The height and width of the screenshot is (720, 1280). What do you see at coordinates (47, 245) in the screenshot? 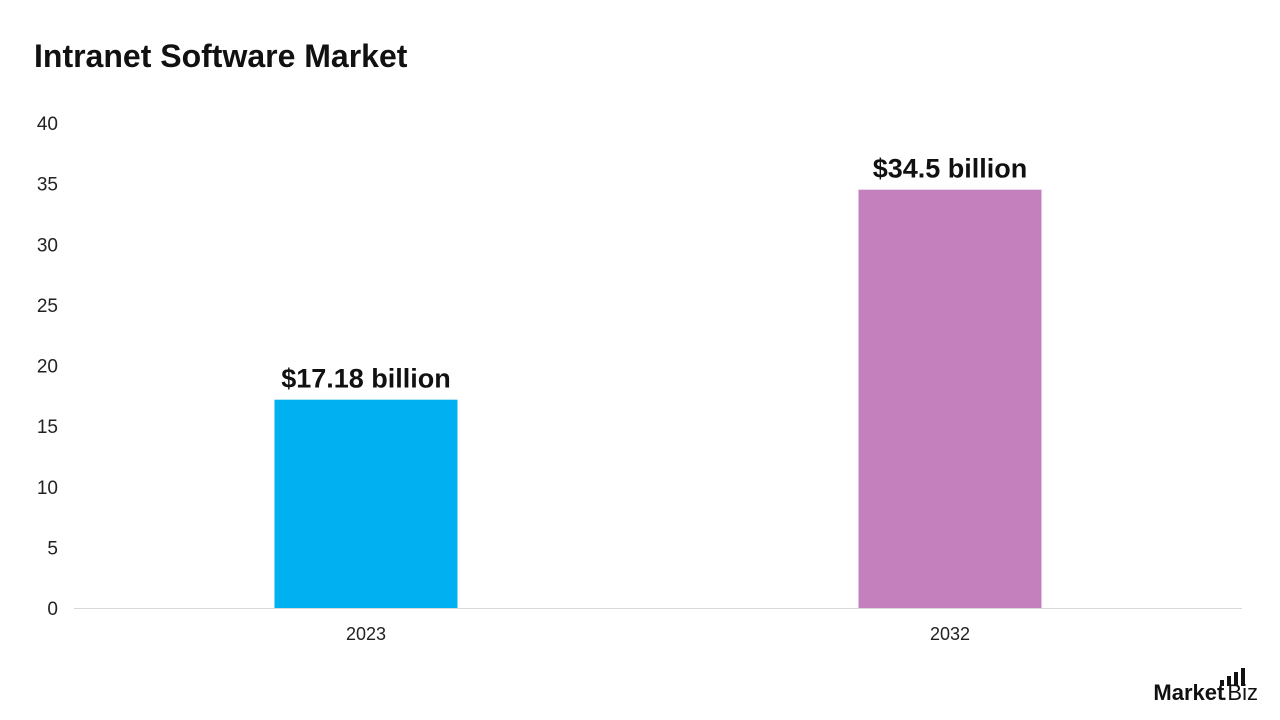
I see `y-tick-label: 30` at bounding box center [47, 245].